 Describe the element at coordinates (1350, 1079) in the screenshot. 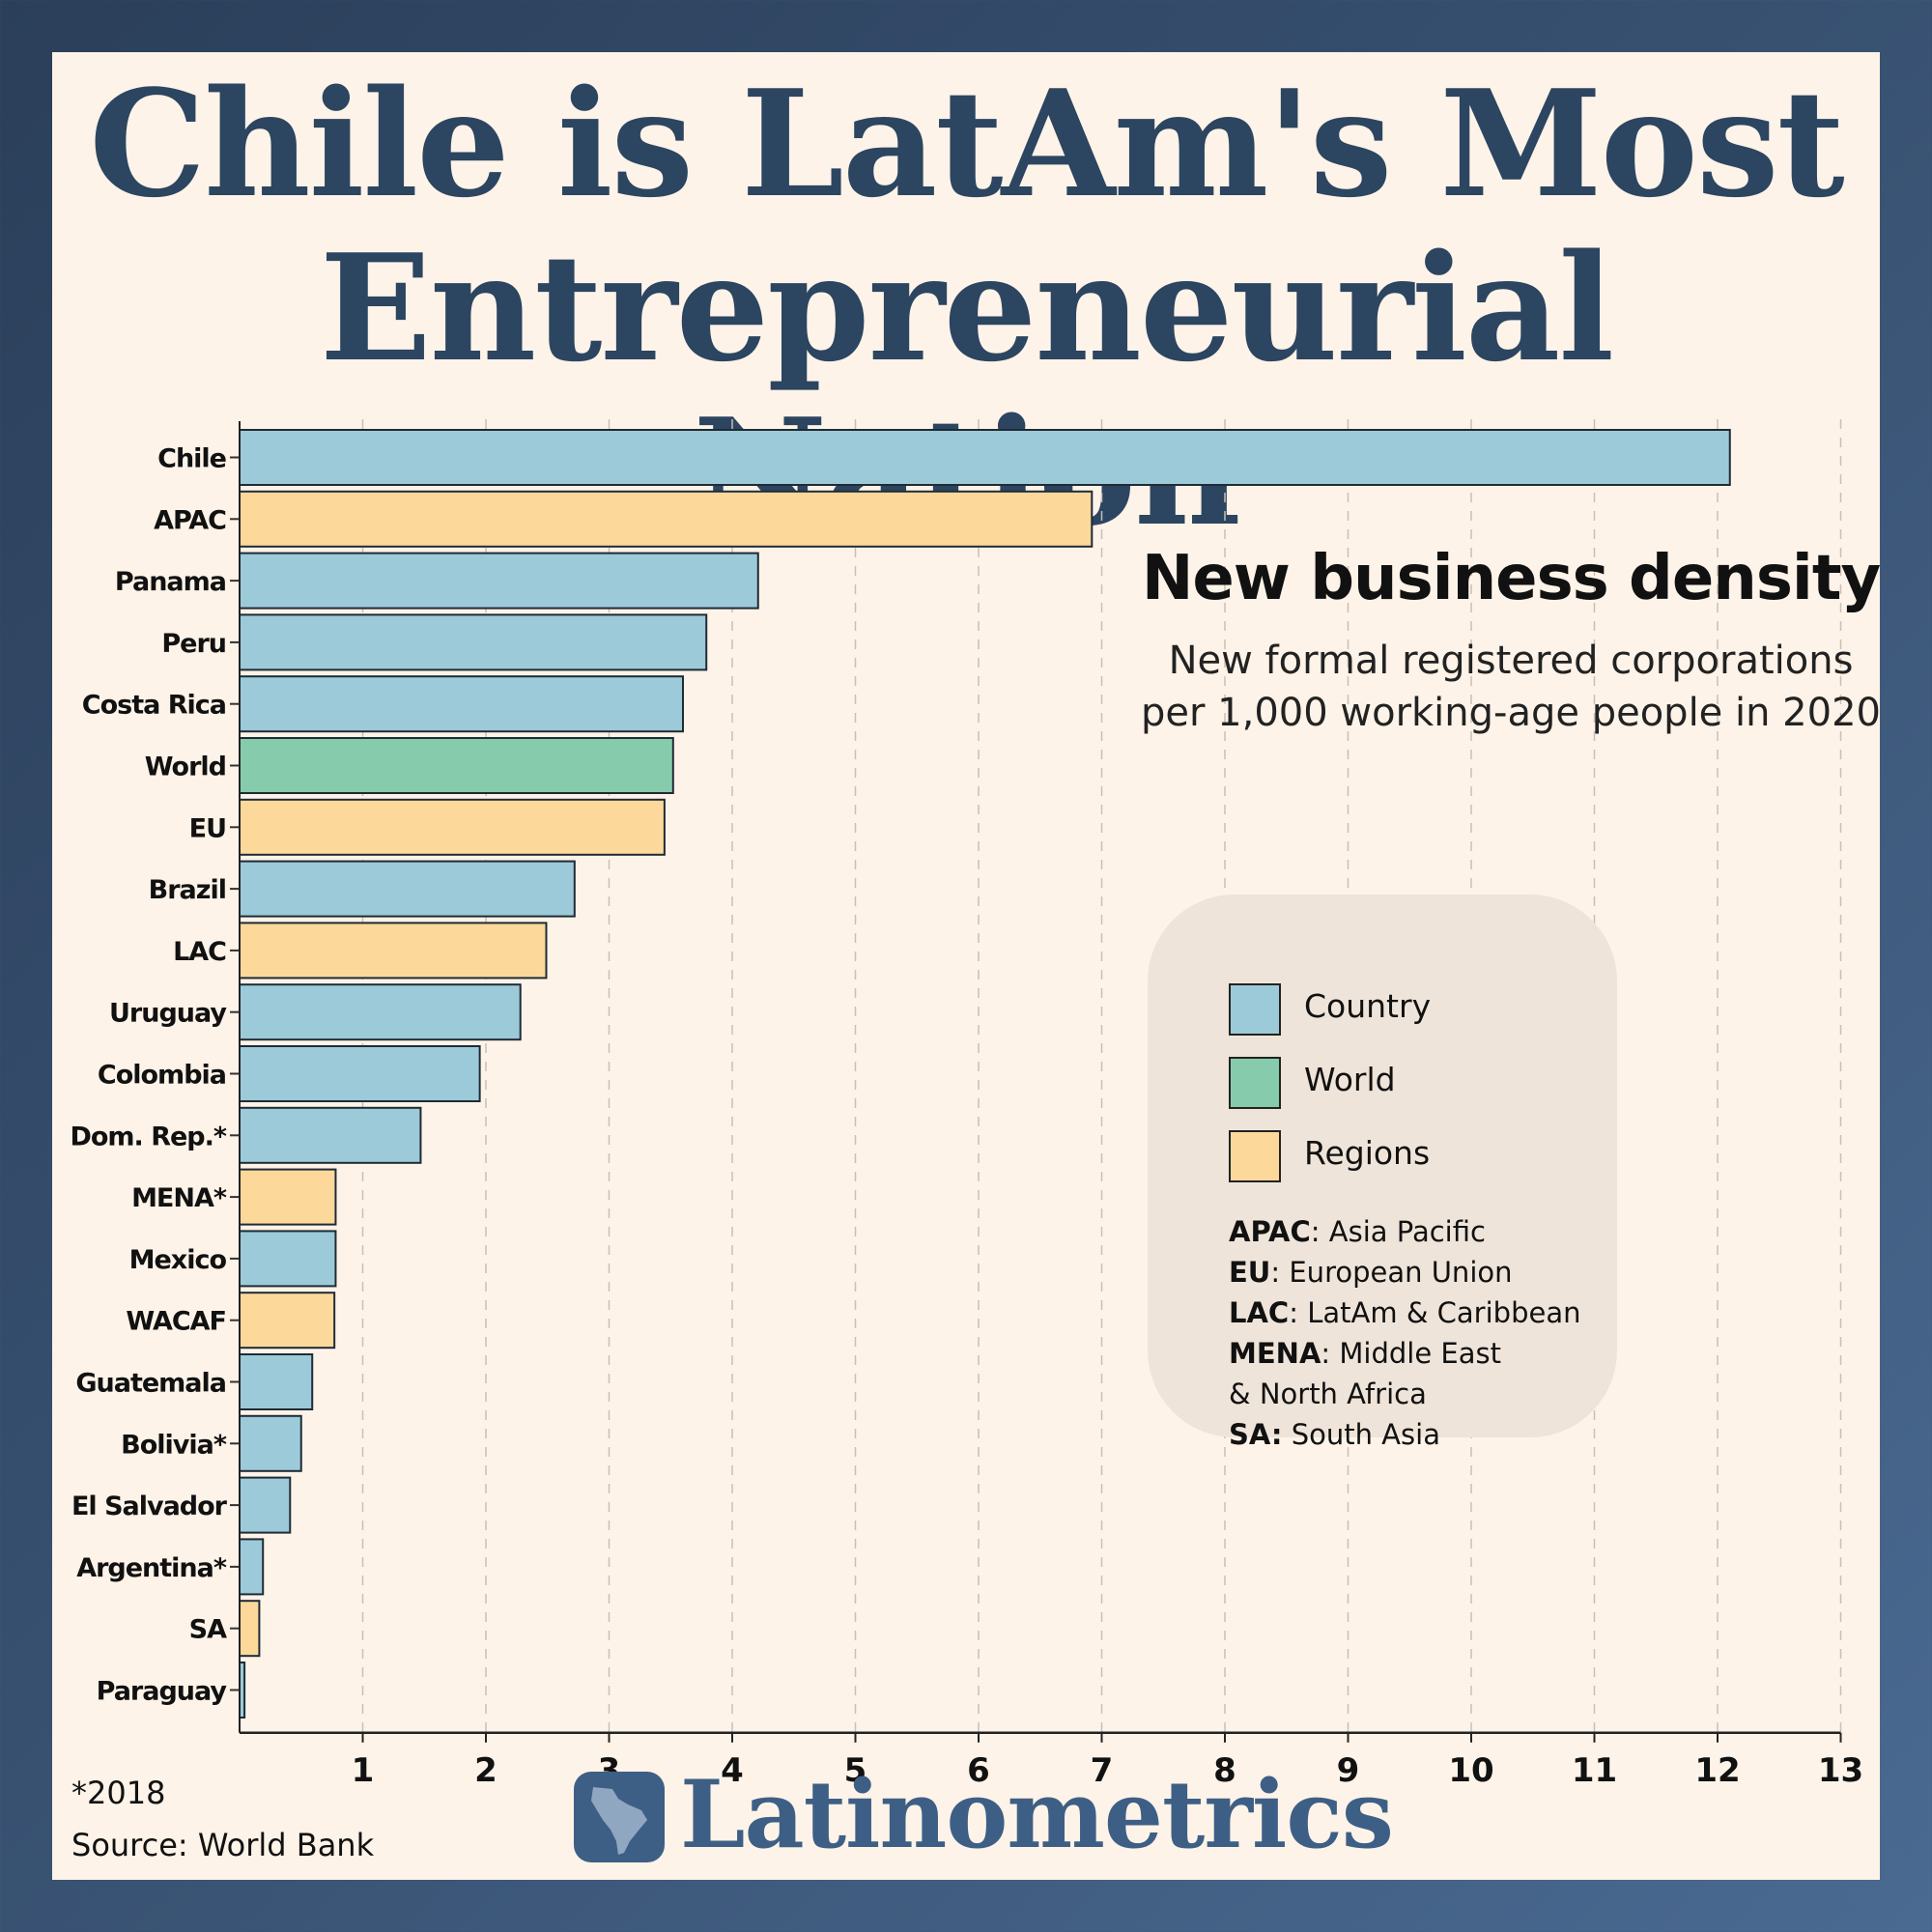

I see `legend-label-world: World` at that location.